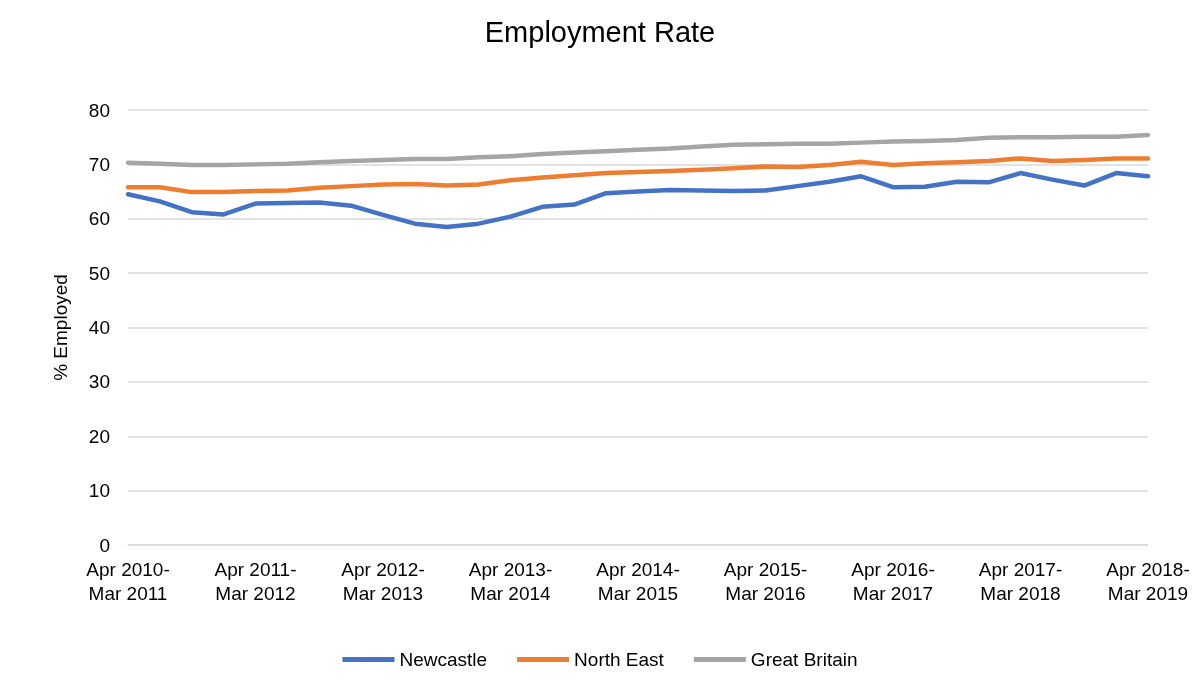 The height and width of the screenshot is (688, 1200). What do you see at coordinates (765, 581) in the screenshot?
I see `x-tick-label: Apr 2015- Mar 2016` at bounding box center [765, 581].